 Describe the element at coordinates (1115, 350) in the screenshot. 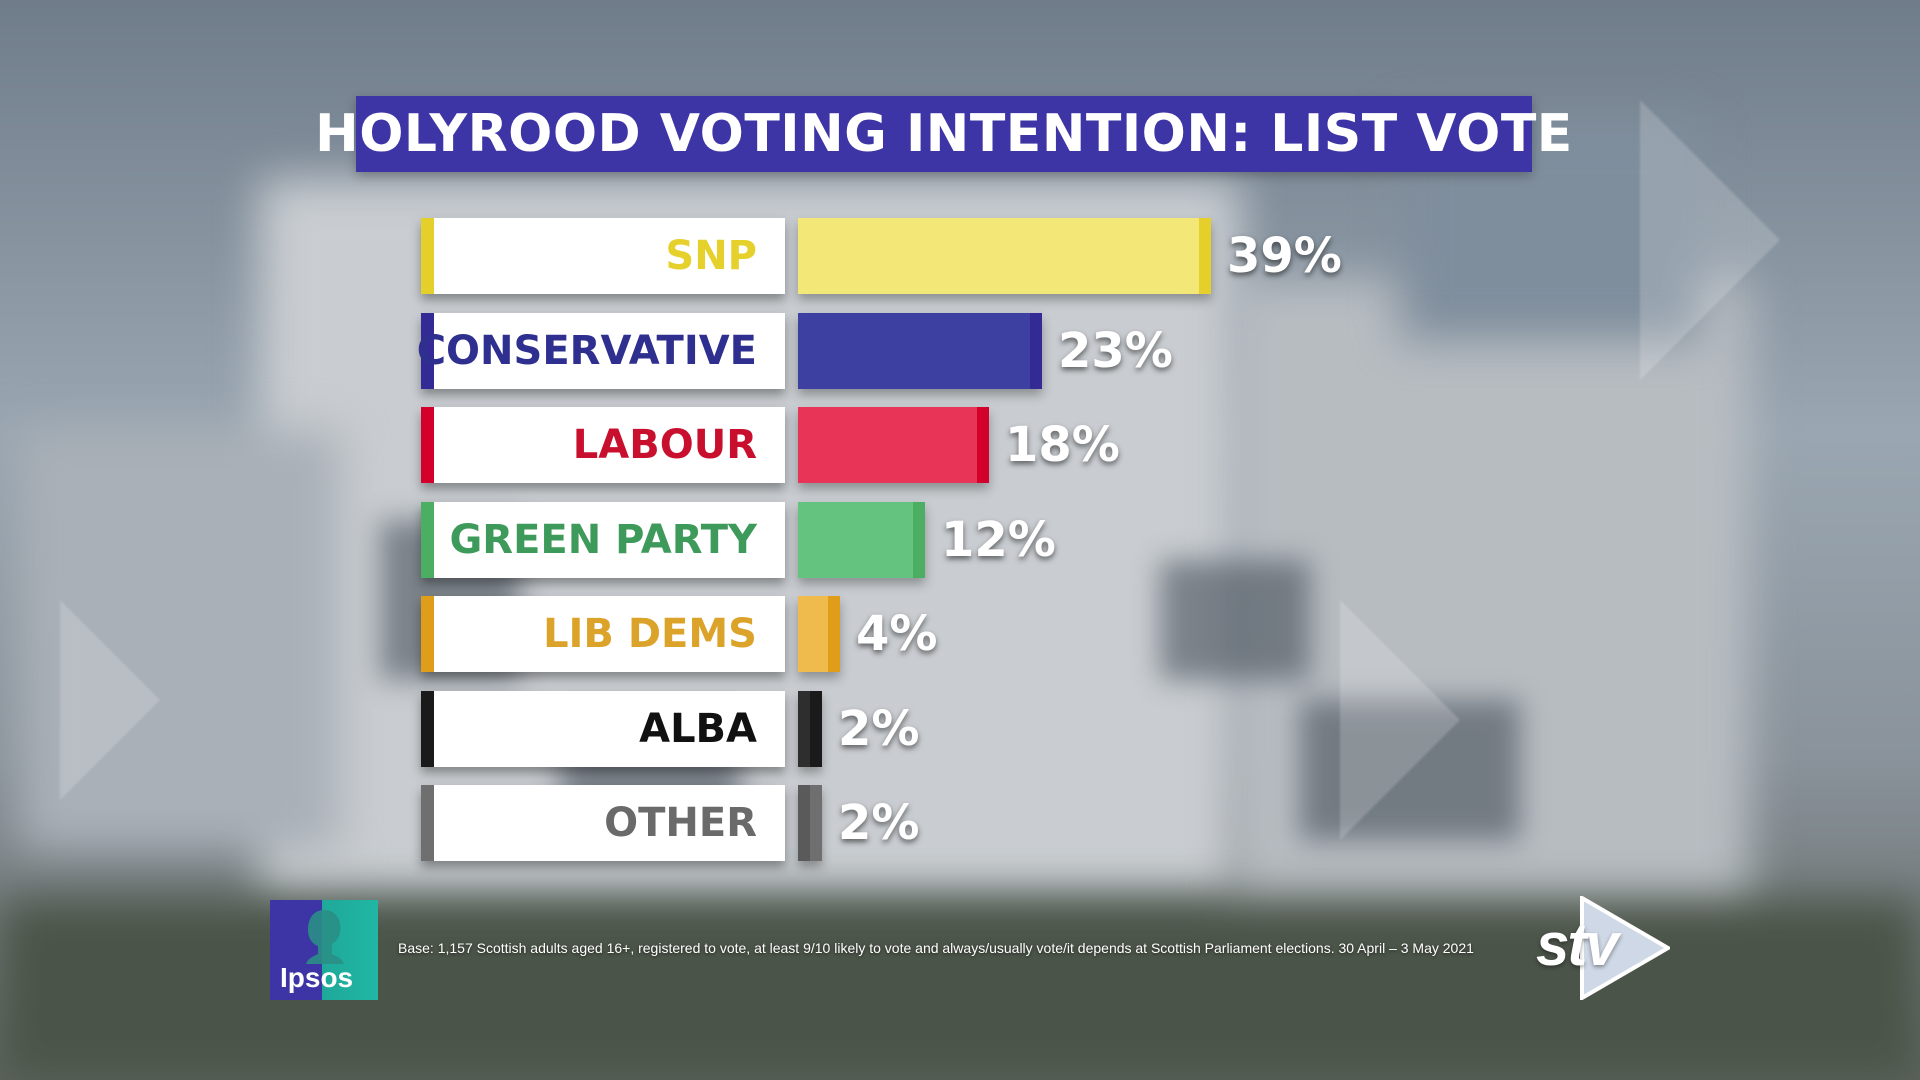

I see `value-label: 23%` at that location.